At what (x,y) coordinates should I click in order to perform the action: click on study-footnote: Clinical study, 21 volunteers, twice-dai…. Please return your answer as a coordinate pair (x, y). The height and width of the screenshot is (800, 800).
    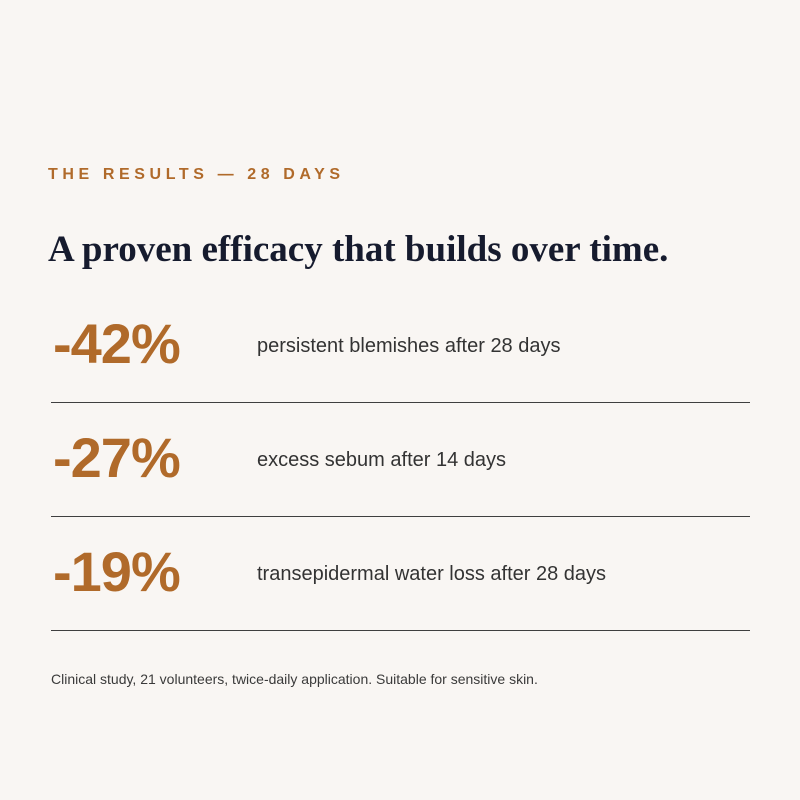
    Looking at the image, I should click on (294, 679).